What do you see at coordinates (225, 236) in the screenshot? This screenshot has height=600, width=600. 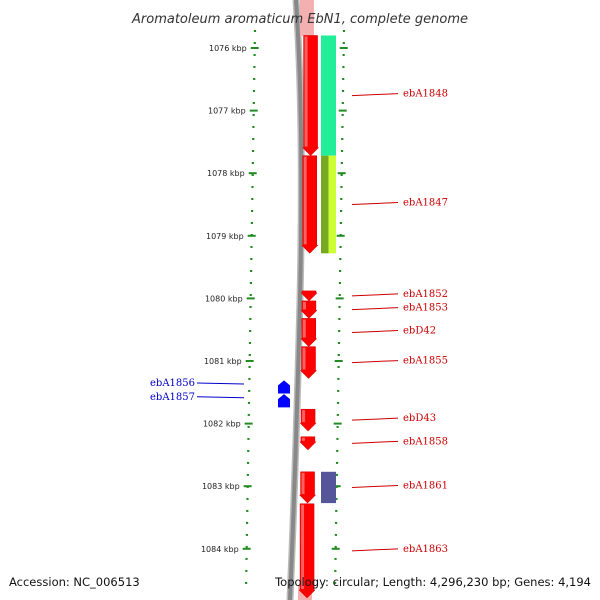 I see `ruler-tick-label: 1079 kbp` at bounding box center [225, 236].